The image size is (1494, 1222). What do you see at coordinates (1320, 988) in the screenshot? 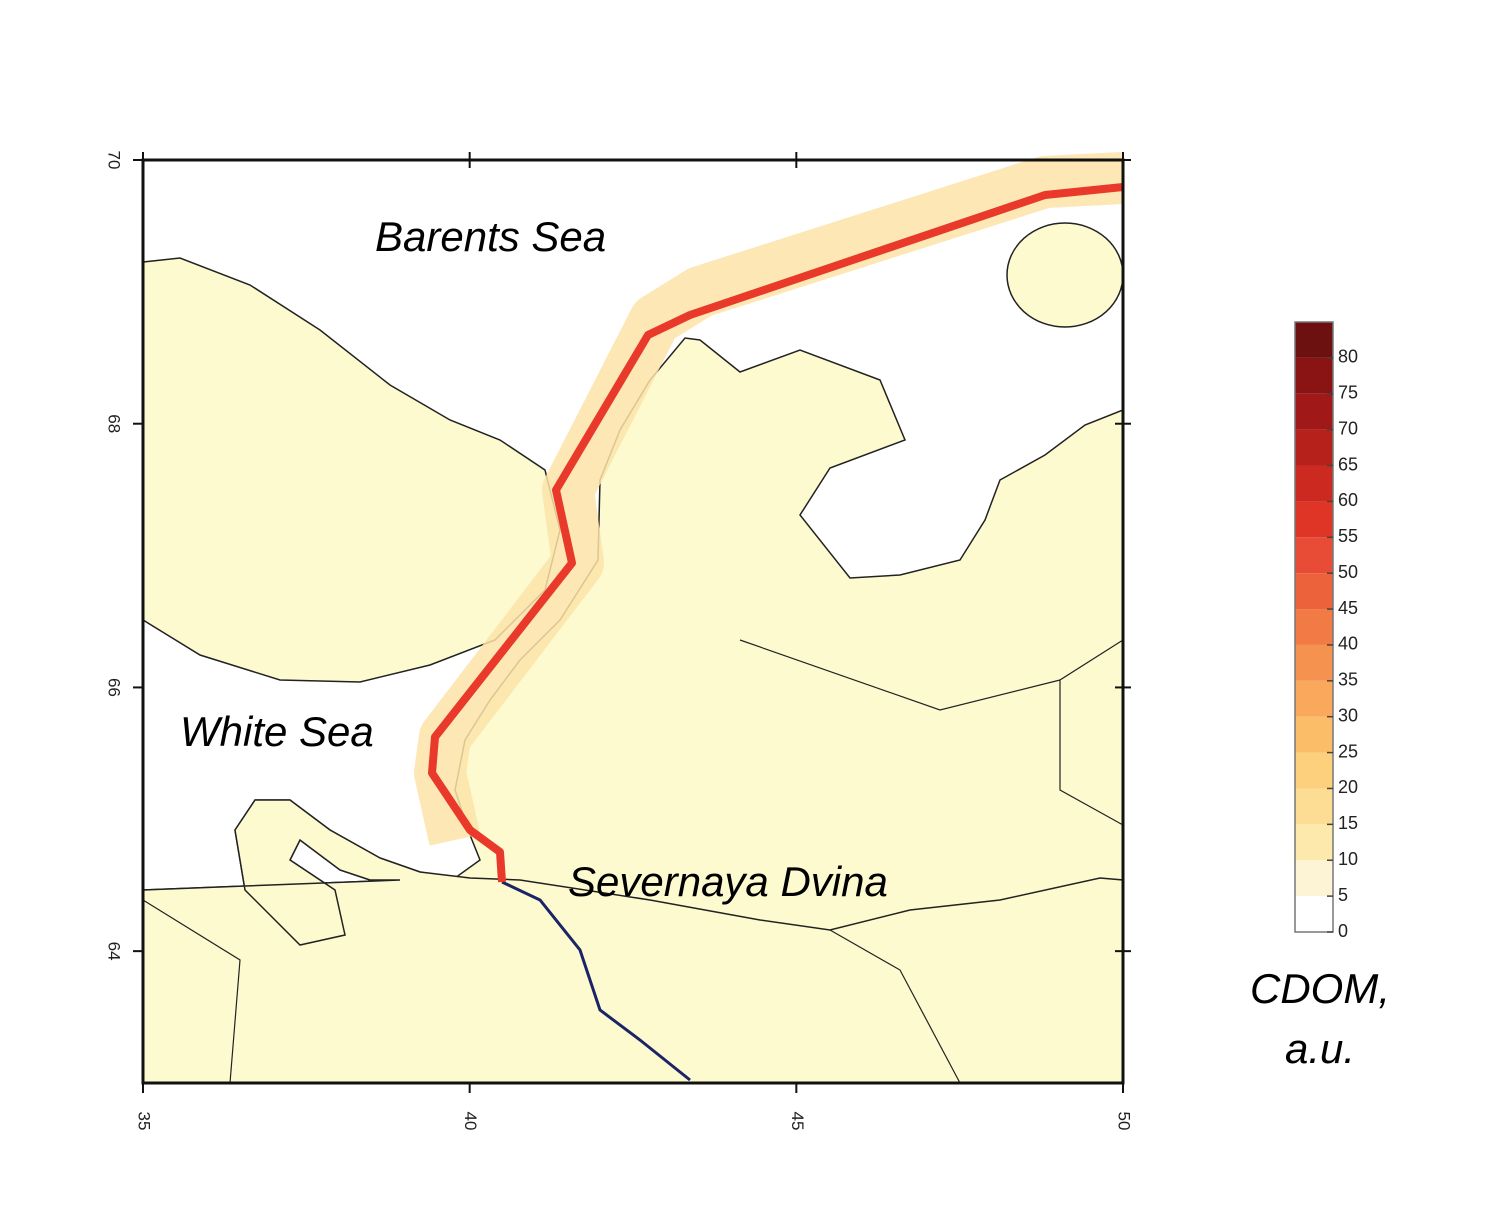
I see `colorbar-title: CDOM,` at bounding box center [1320, 988].